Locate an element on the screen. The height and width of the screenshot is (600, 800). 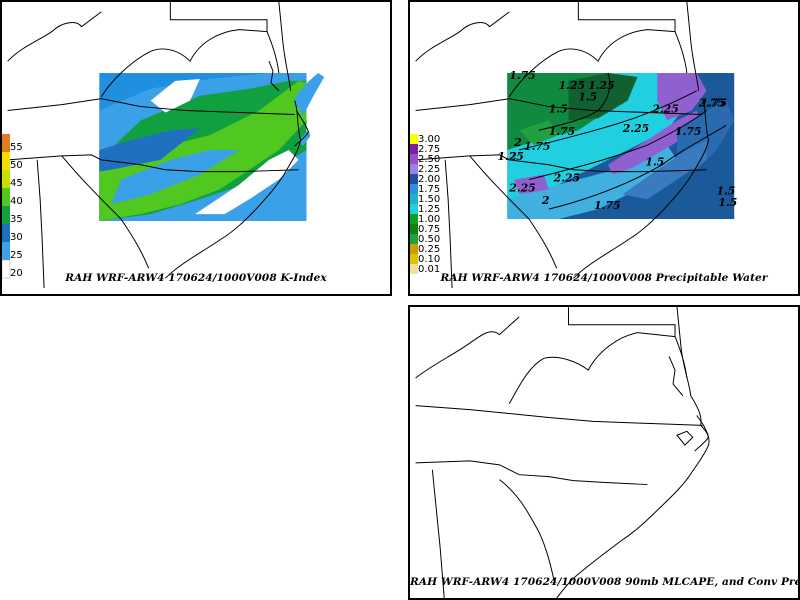
pwat-cb-label-14: 0.01 is located at coordinates (429, 269).